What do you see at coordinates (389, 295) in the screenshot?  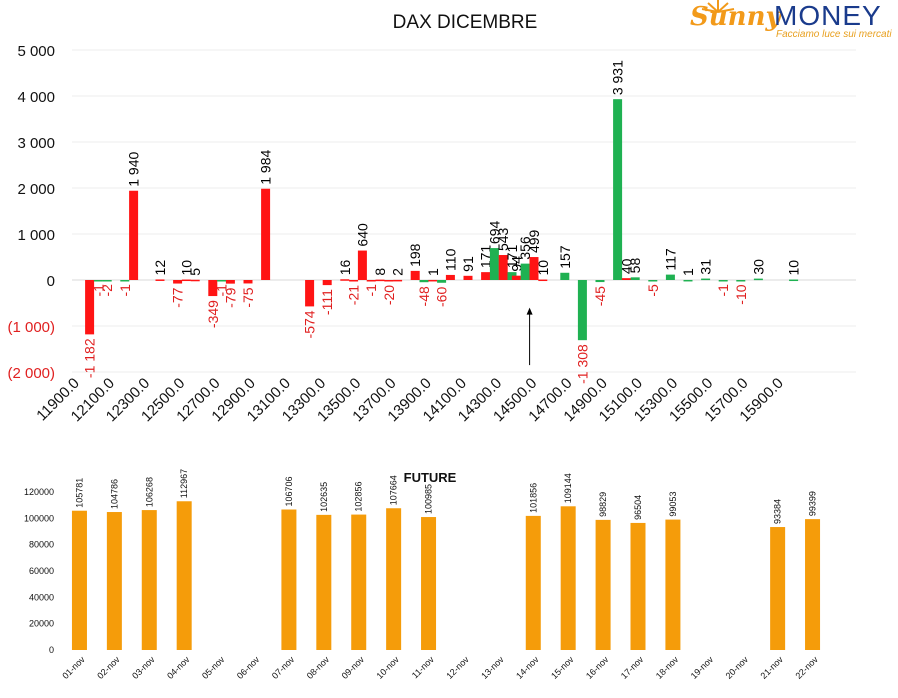 I see `data-label: -20` at bounding box center [389, 295].